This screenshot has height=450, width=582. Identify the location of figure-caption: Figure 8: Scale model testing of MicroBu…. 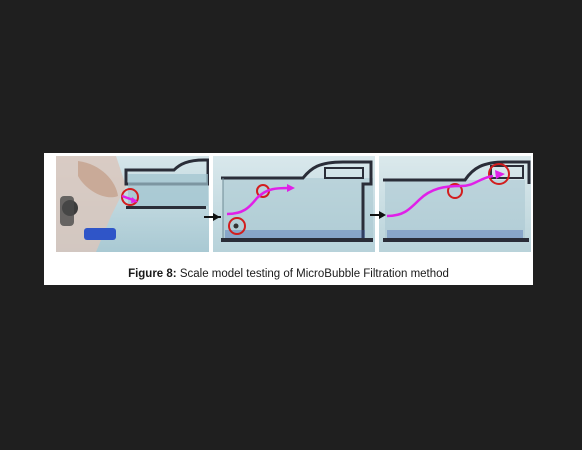
(288, 274).